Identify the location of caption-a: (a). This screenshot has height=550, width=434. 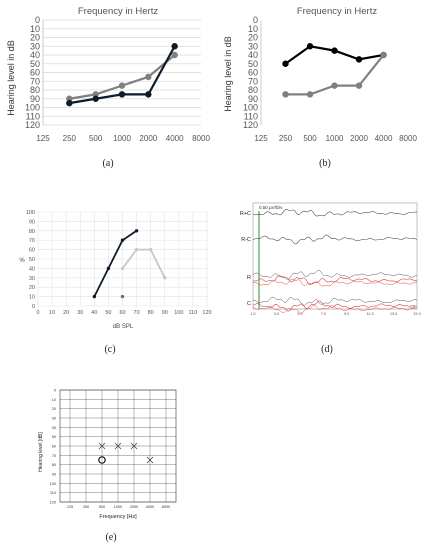
(108, 163).